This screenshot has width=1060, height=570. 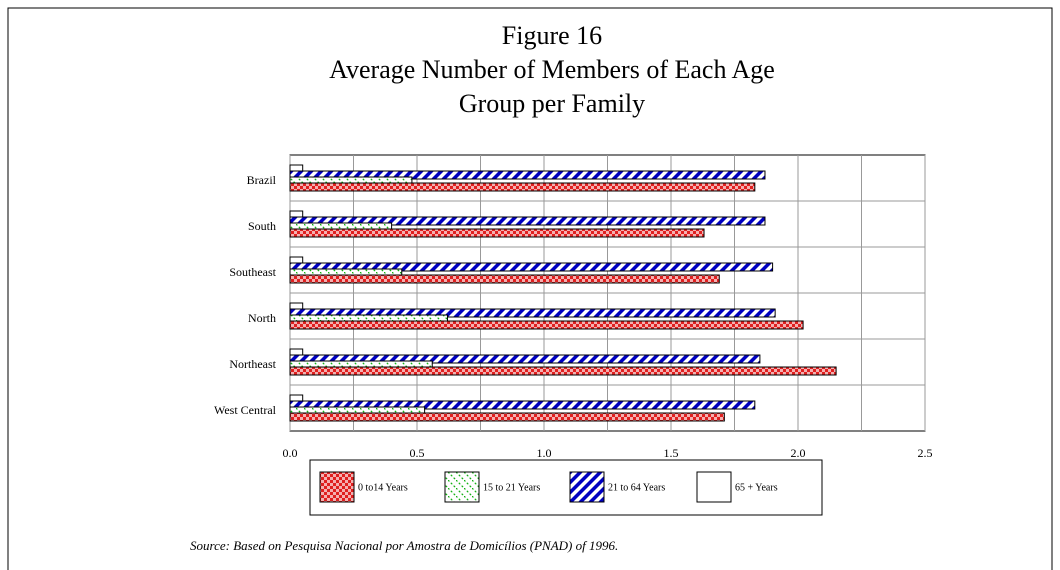 I want to click on x-tick-label: 2.5, so click(x=925, y=453).